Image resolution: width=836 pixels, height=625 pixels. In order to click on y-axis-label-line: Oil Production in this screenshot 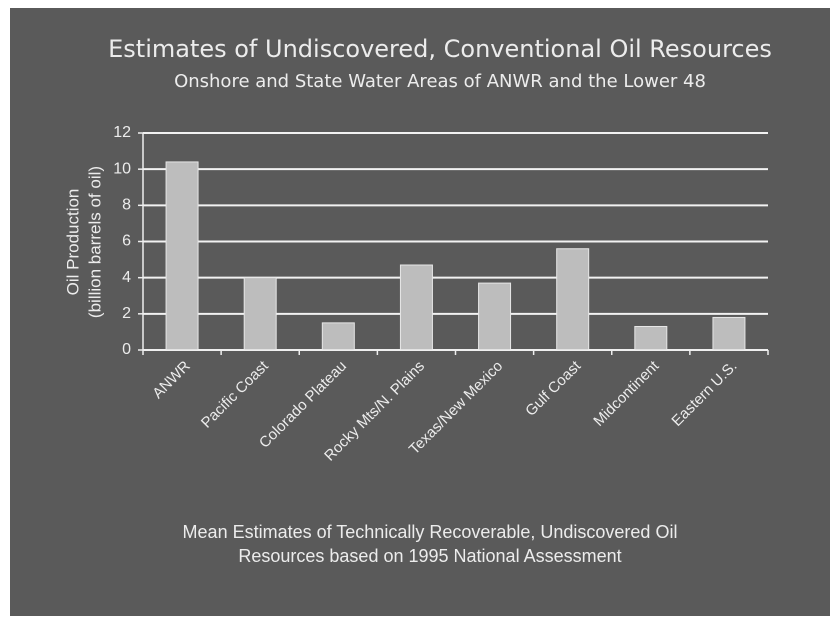, I will do `click(72, 242)`.